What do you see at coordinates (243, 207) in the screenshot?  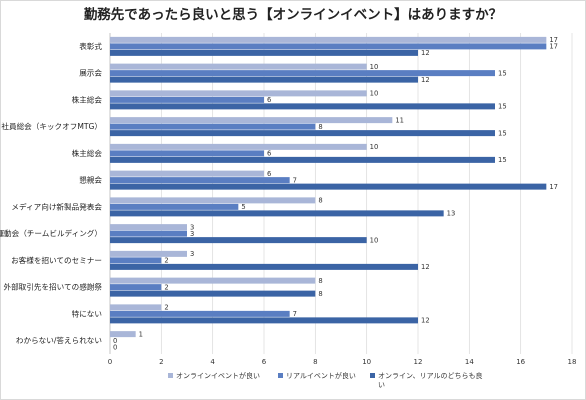 I see `data-label: 5` at bounding box center [243, 207].